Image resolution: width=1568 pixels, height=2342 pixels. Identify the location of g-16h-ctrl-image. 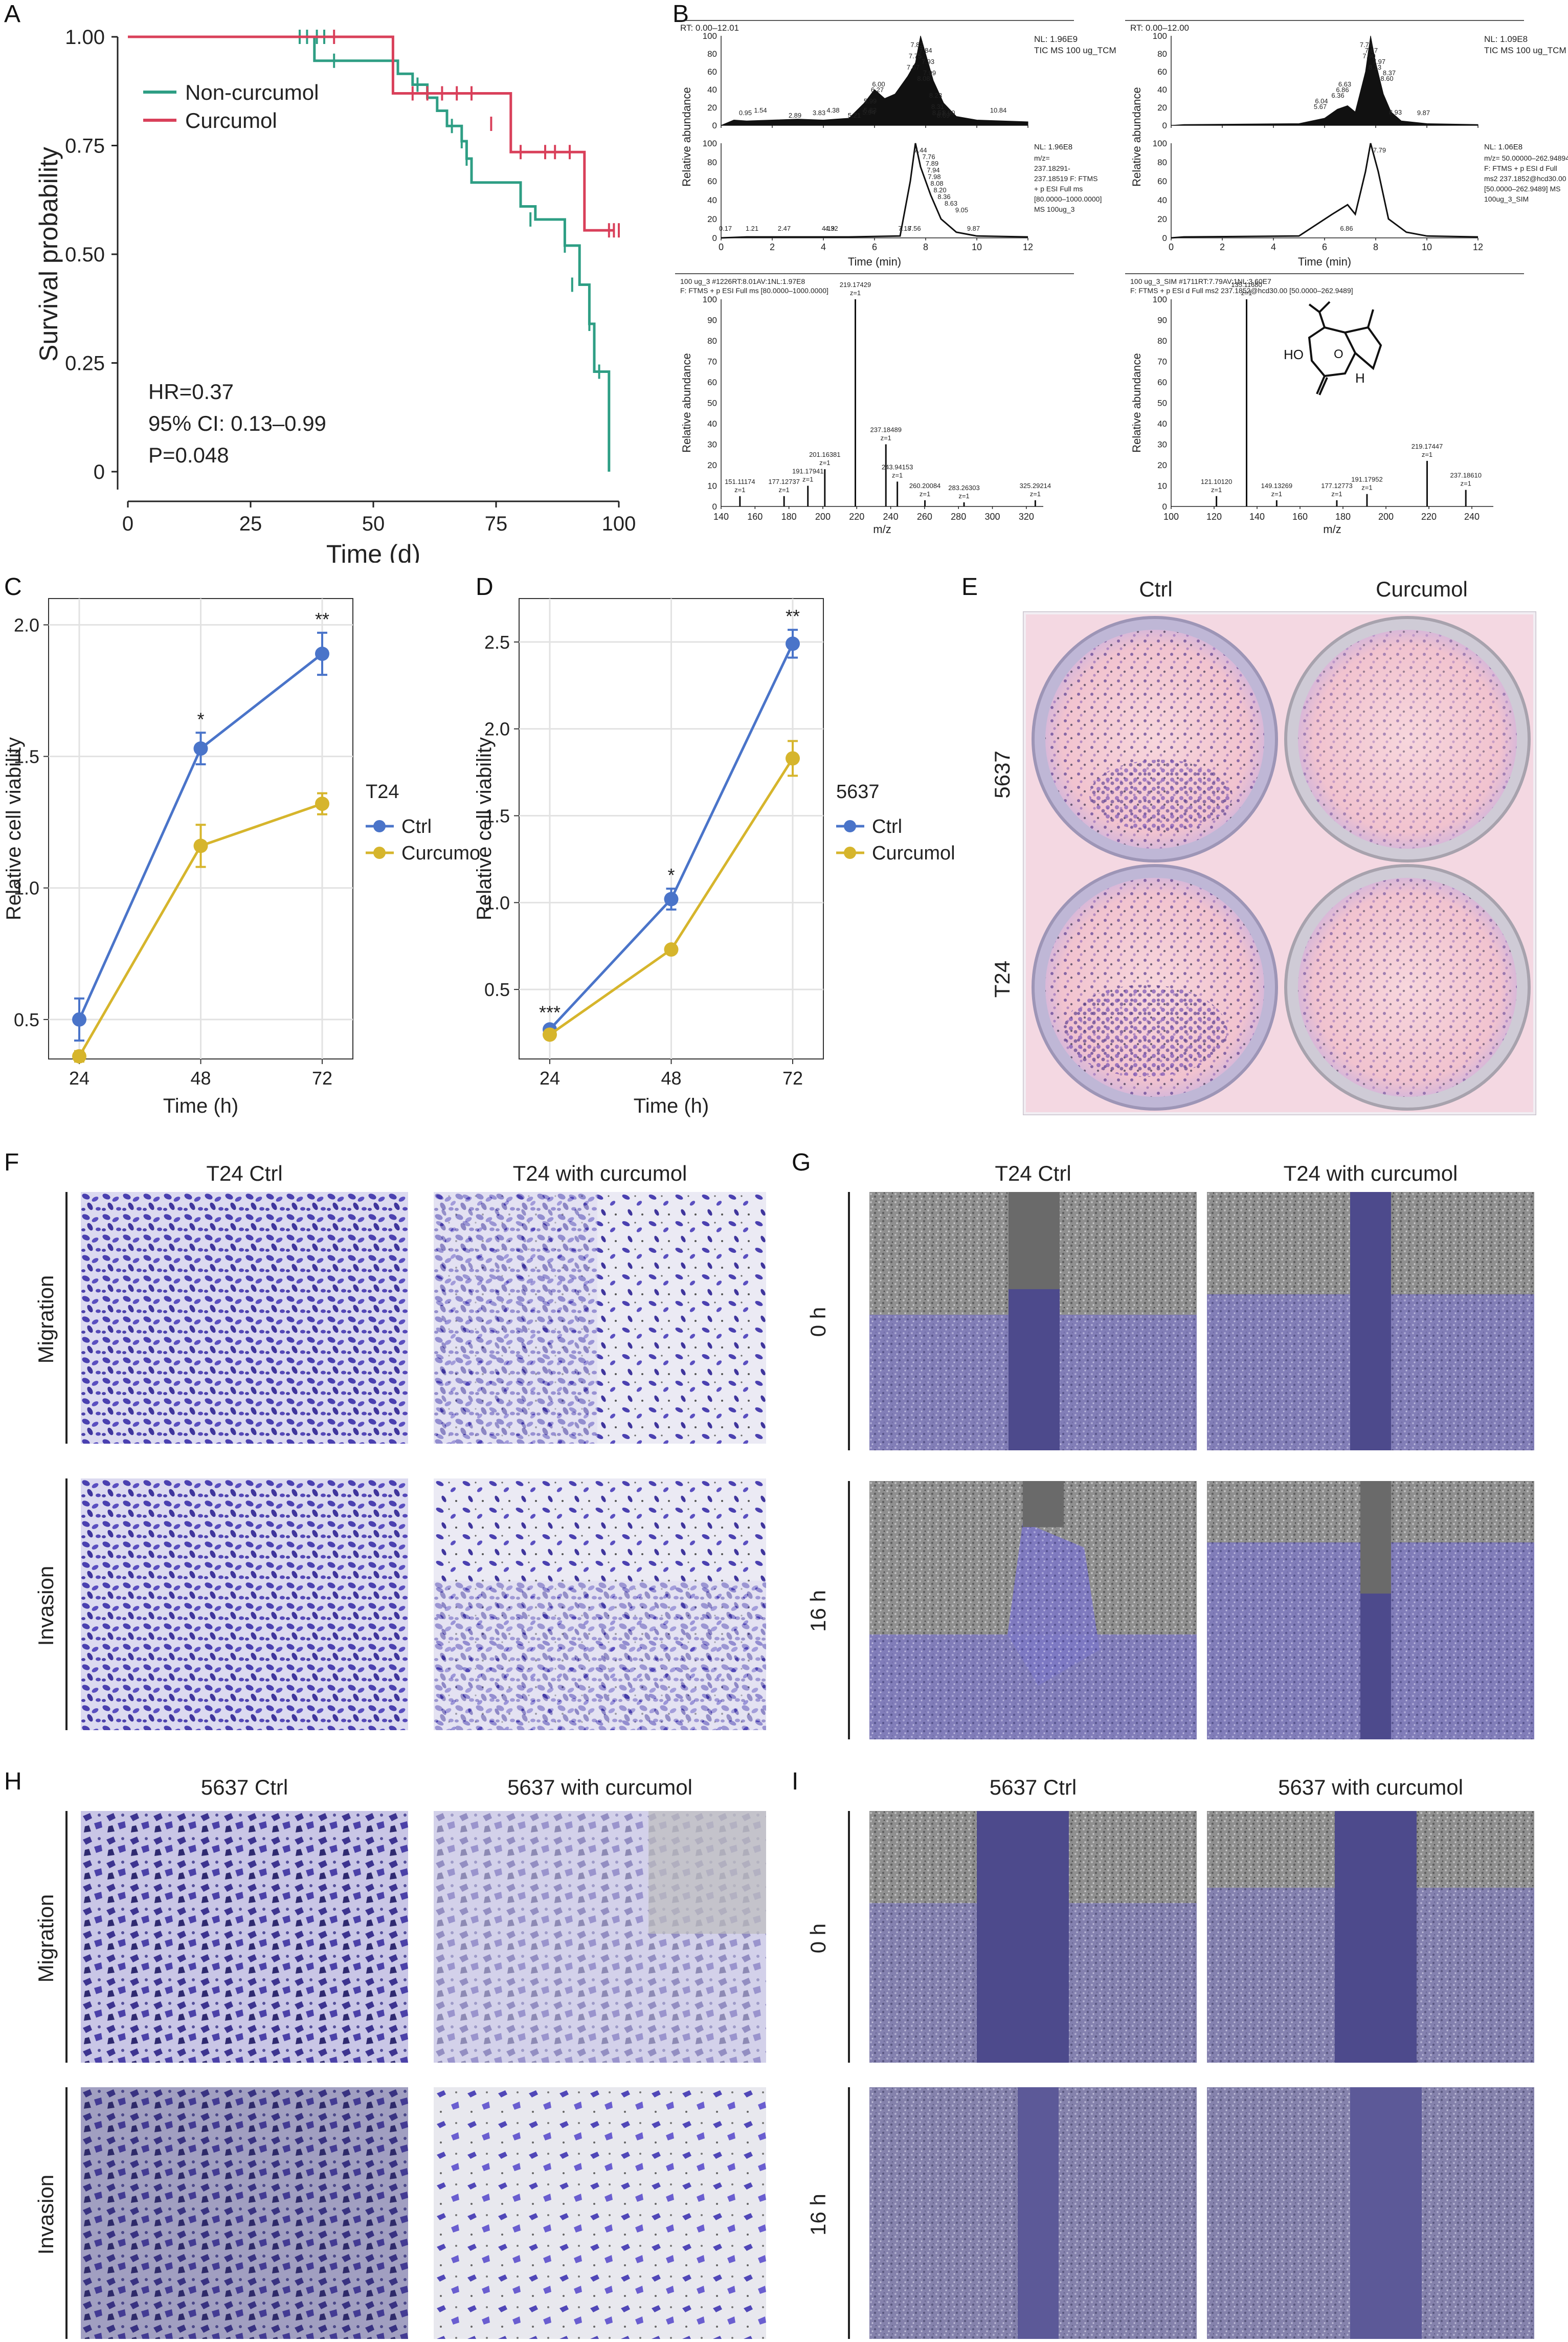
(1033, 1610).